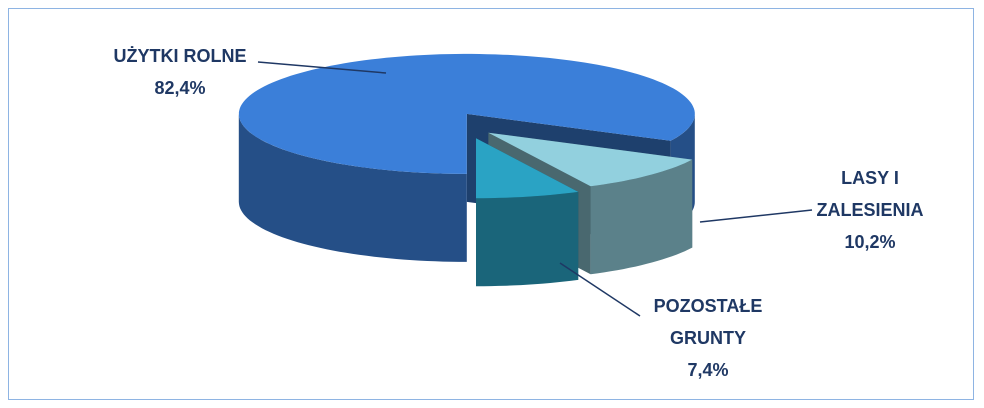 The width and height of the screenshot is (984, 408). I want to click on category-label: POZOSTAŁE GRUNTY, so click(708, 322).